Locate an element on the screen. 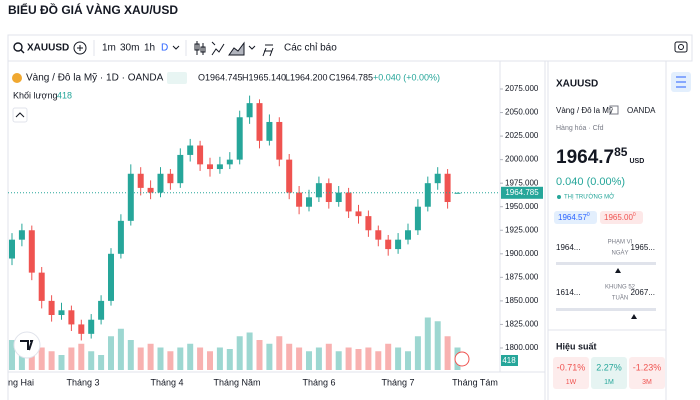 The height and width of the screenshot is (400, 700). collapse-button is located at coordinates (20, 115).